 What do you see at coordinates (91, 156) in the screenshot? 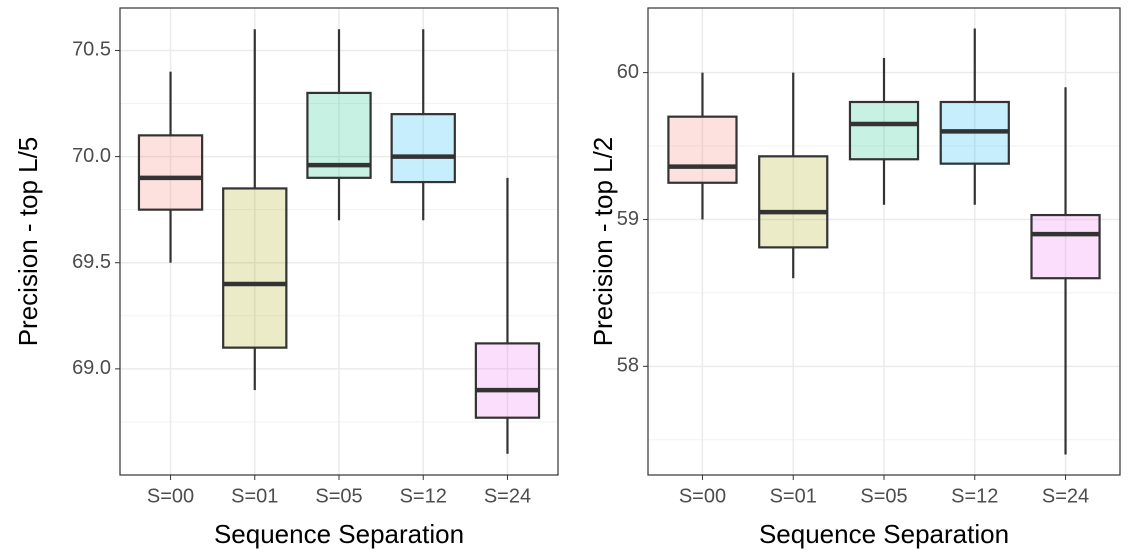
I see `y-tick-label: 70.0` at bounding box center [91, 156].